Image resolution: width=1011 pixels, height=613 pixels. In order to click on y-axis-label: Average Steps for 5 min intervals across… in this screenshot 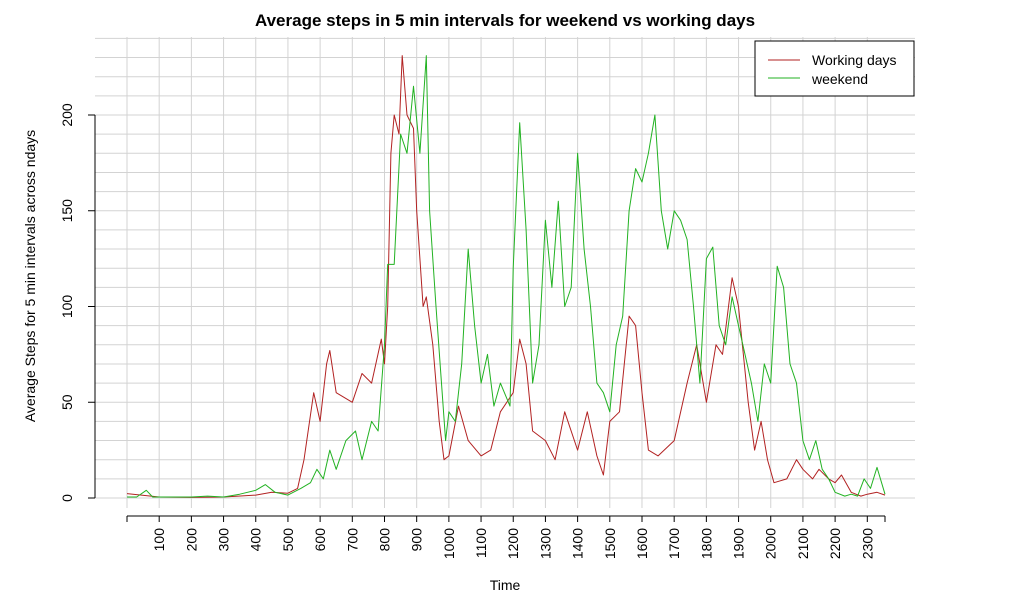, I will do `click(30, 276)`.